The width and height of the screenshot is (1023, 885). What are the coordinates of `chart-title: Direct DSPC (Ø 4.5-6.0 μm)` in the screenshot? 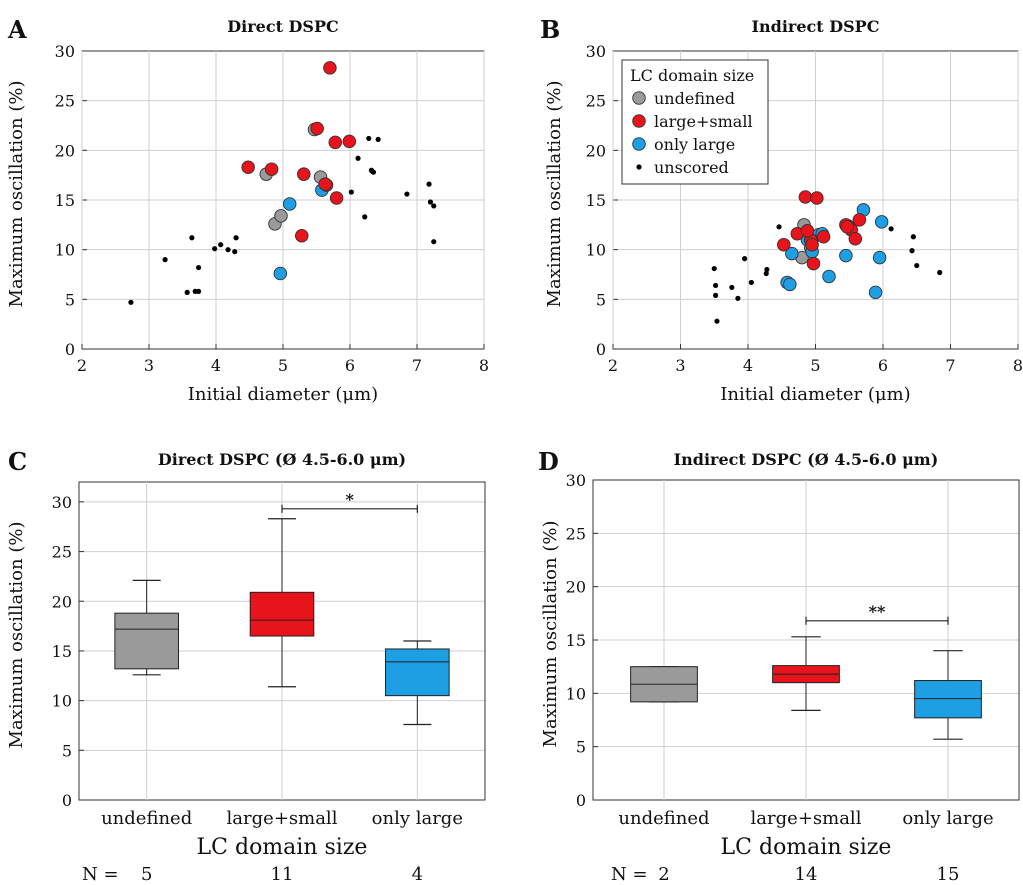 It's located at (282, 459).